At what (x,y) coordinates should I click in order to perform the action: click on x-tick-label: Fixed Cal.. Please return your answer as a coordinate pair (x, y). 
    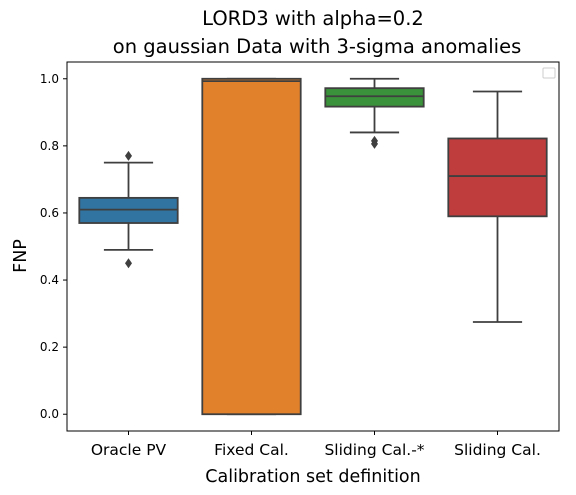
    Looking at the image, I should click on (251, 450).